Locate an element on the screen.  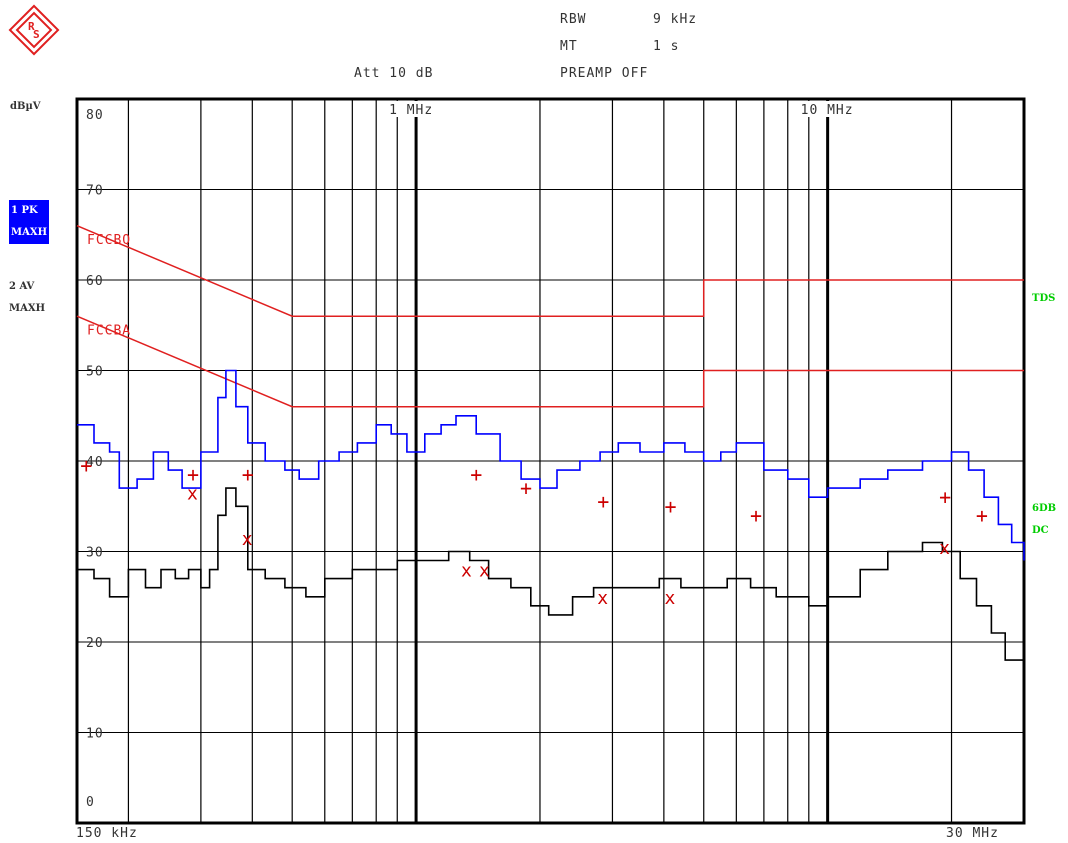
mt-value: 1 s is located at coordinates (666, 46).